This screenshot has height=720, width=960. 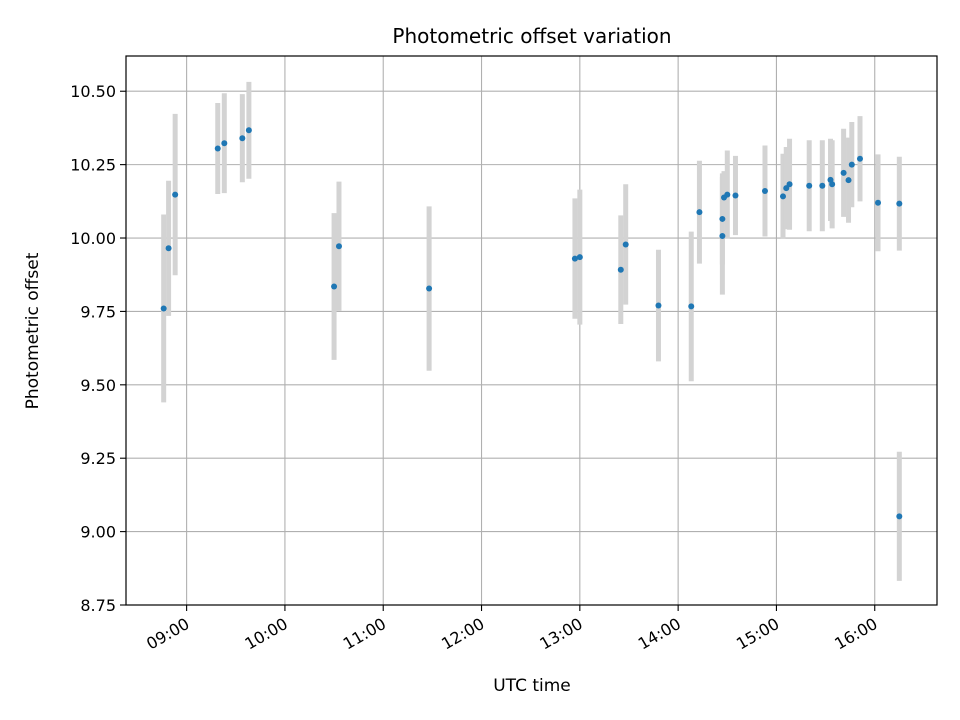 What do you see at coordinates (93, 165) in the screenshot?
I see `y-tick-label: 10.25` at bounding box center [93, 165].